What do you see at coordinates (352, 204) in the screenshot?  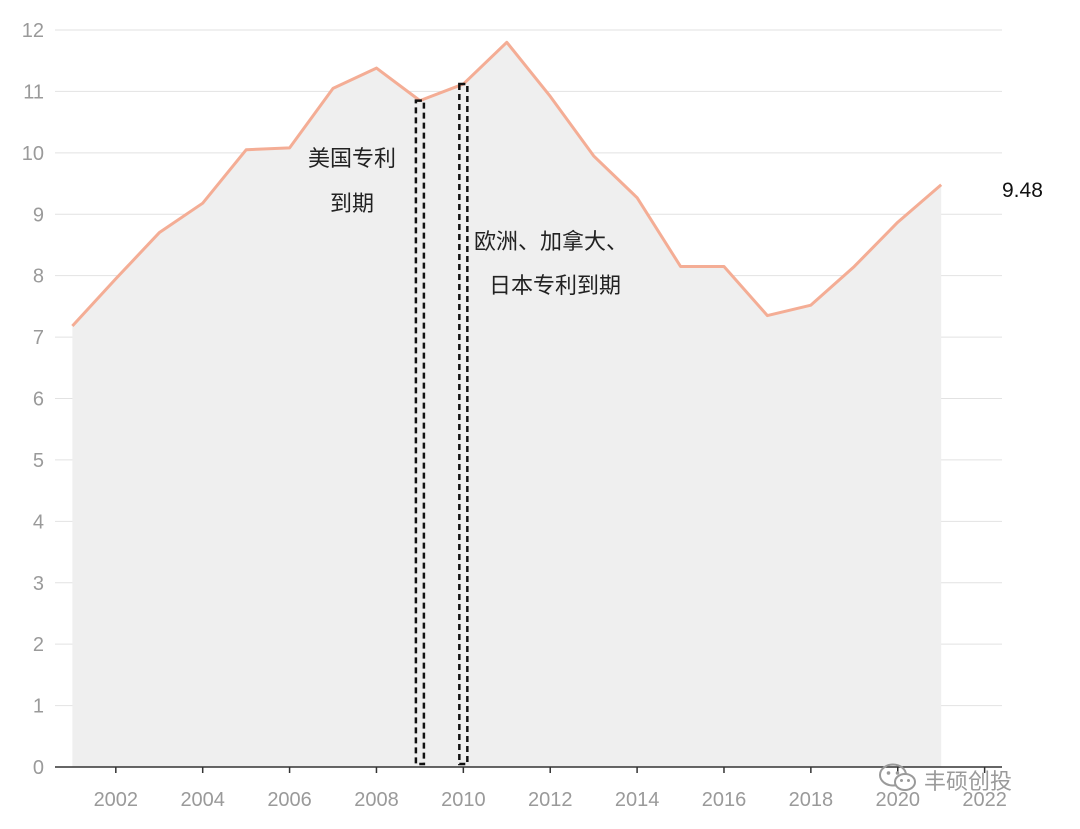 I see `annotation-us-line2: 到期` at bounding box center [352, 204].